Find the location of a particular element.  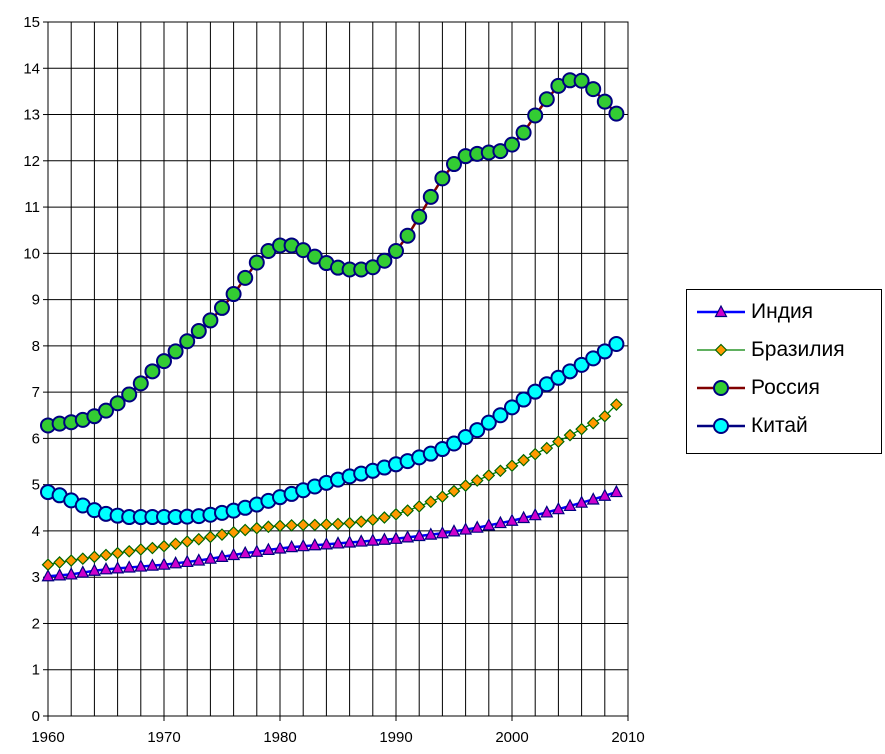

x-tick-label: 1970 is located at coordinates (163, 737).